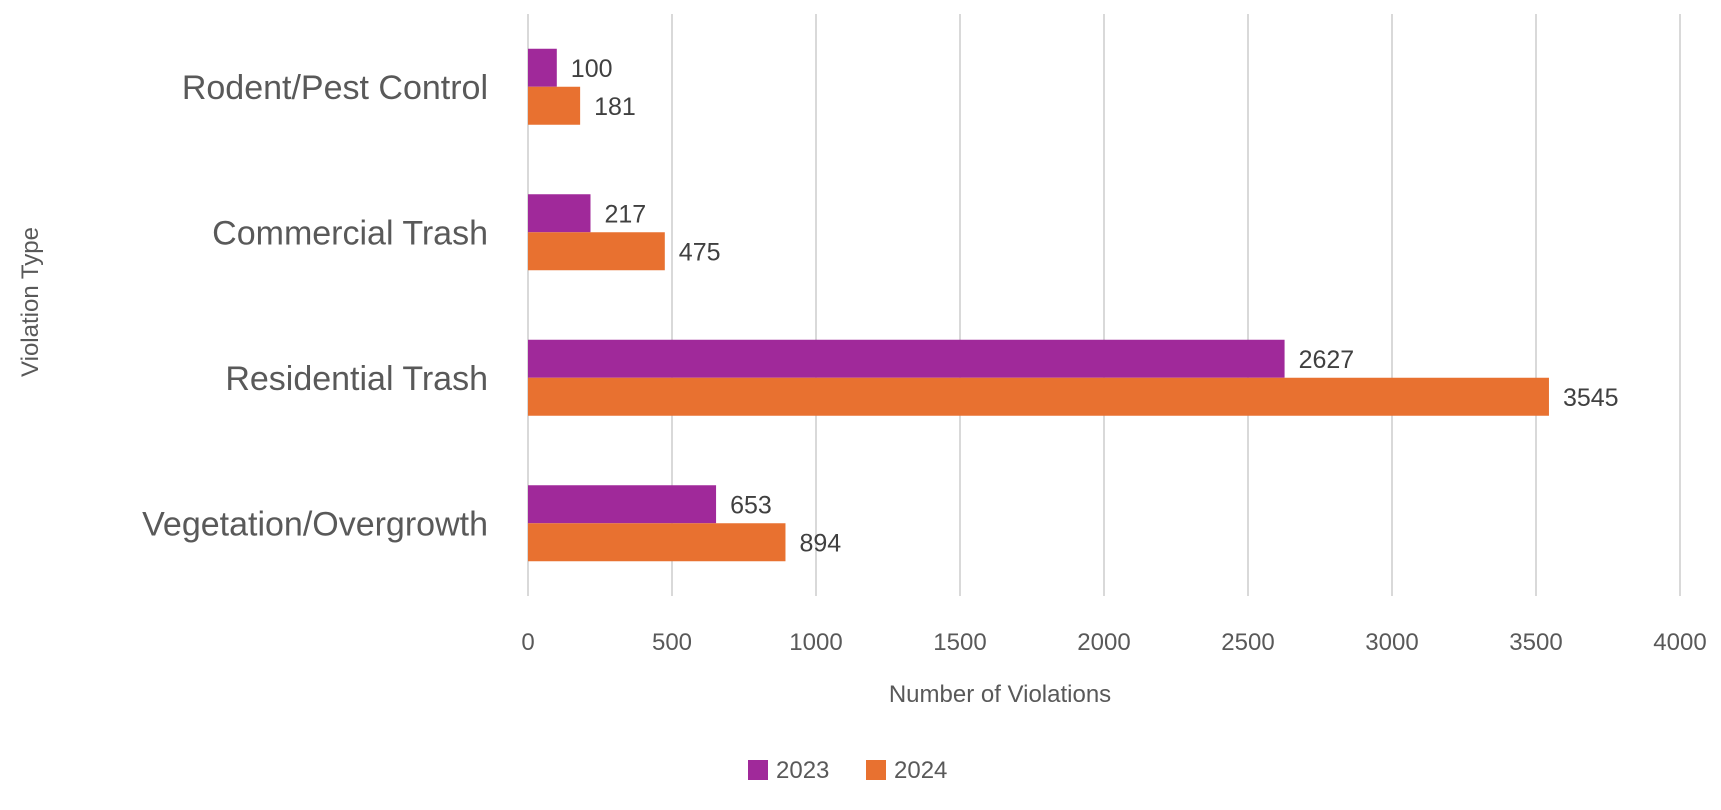 The width and height of the screenshot is (1721, 810). What do you see at coordinates (30, 302) in the screenshot?
I see `y-axis-title: Violation Type` at bounding box center [30, 302].